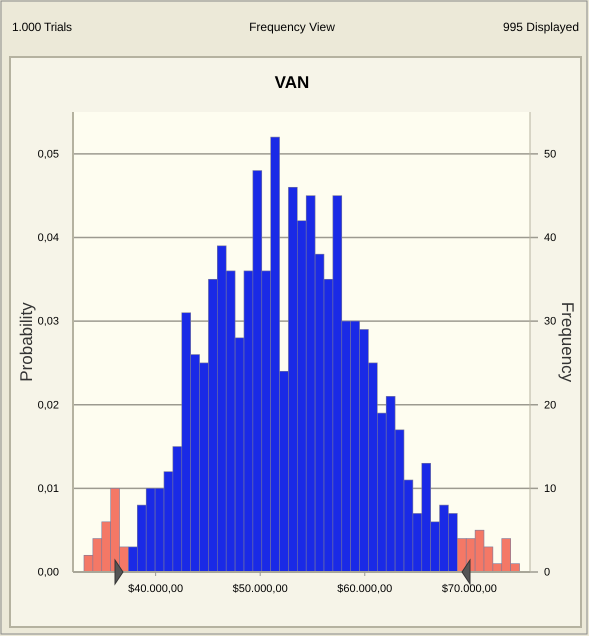 This screenshot has width=589, height=636. What do you see at coordinates (48, 572) in the screenshot?
I see `y-tick-label: 0,00` at bounding box center [48, 572].